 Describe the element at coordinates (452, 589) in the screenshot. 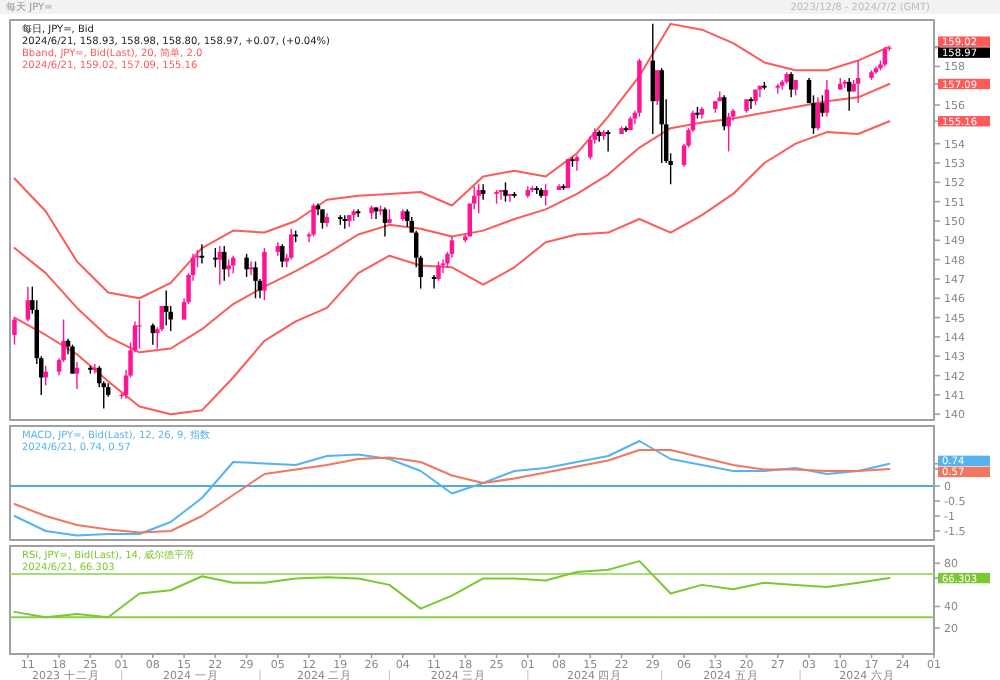

I see `line-series` at that location.